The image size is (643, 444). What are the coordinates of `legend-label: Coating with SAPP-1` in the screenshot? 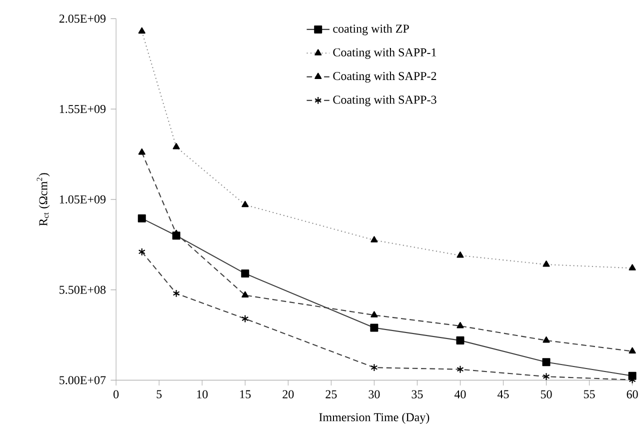 It's located at (384, 53).